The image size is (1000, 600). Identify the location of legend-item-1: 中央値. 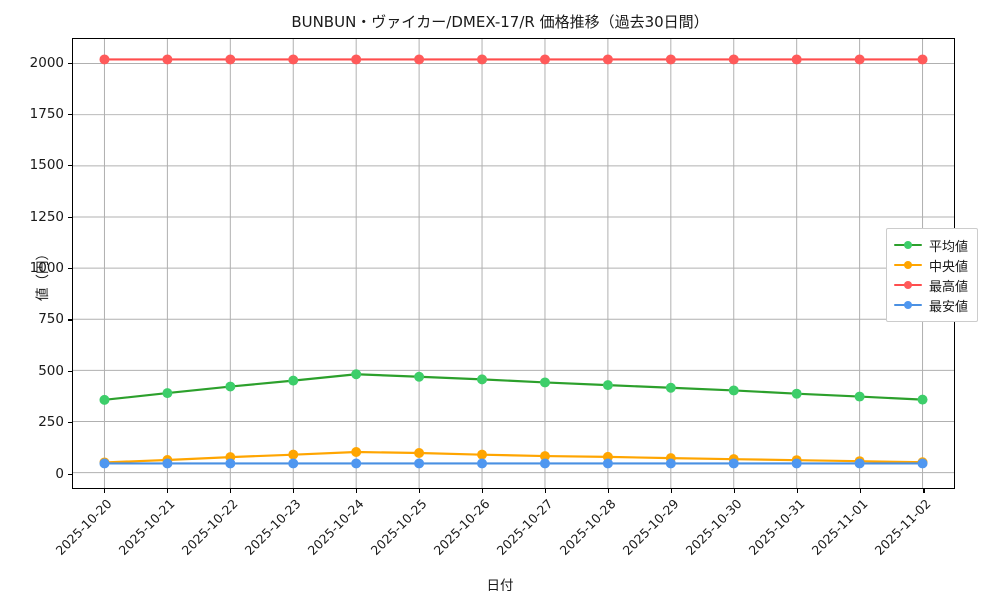
(931, 265).